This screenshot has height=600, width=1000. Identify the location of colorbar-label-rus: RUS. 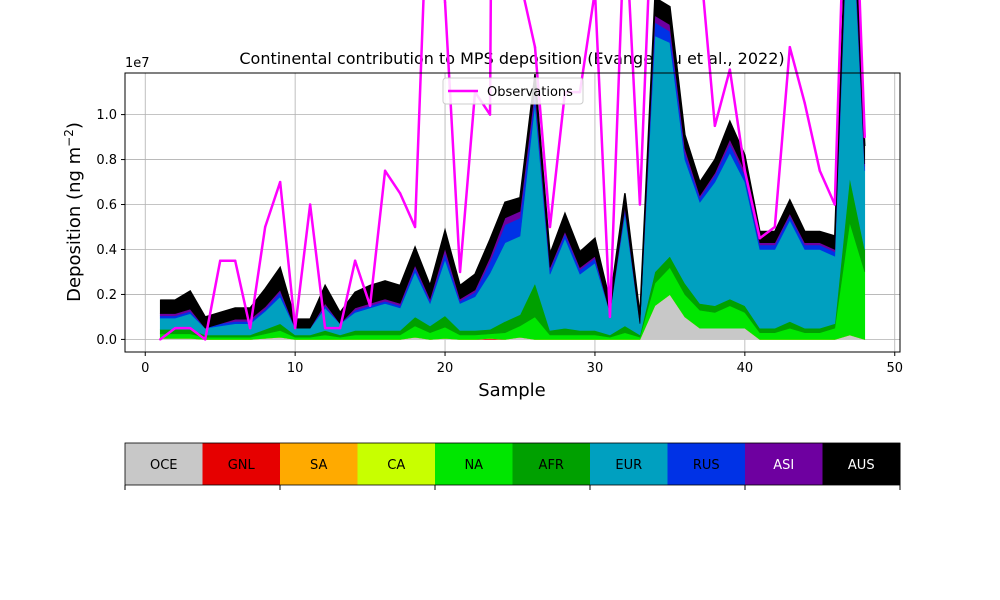
(706, 465).